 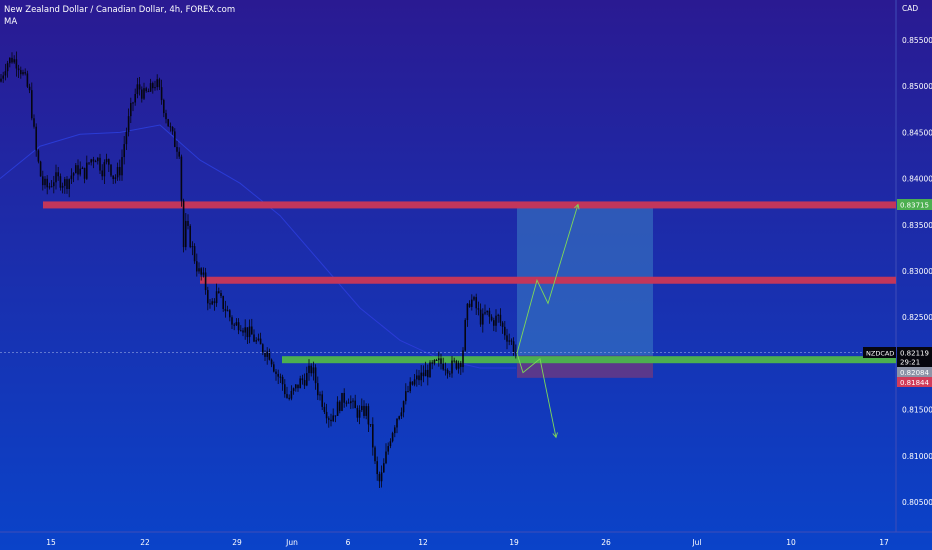 I want to click on green-level-badge-text: 0.82084, so click(x=914, y=373).